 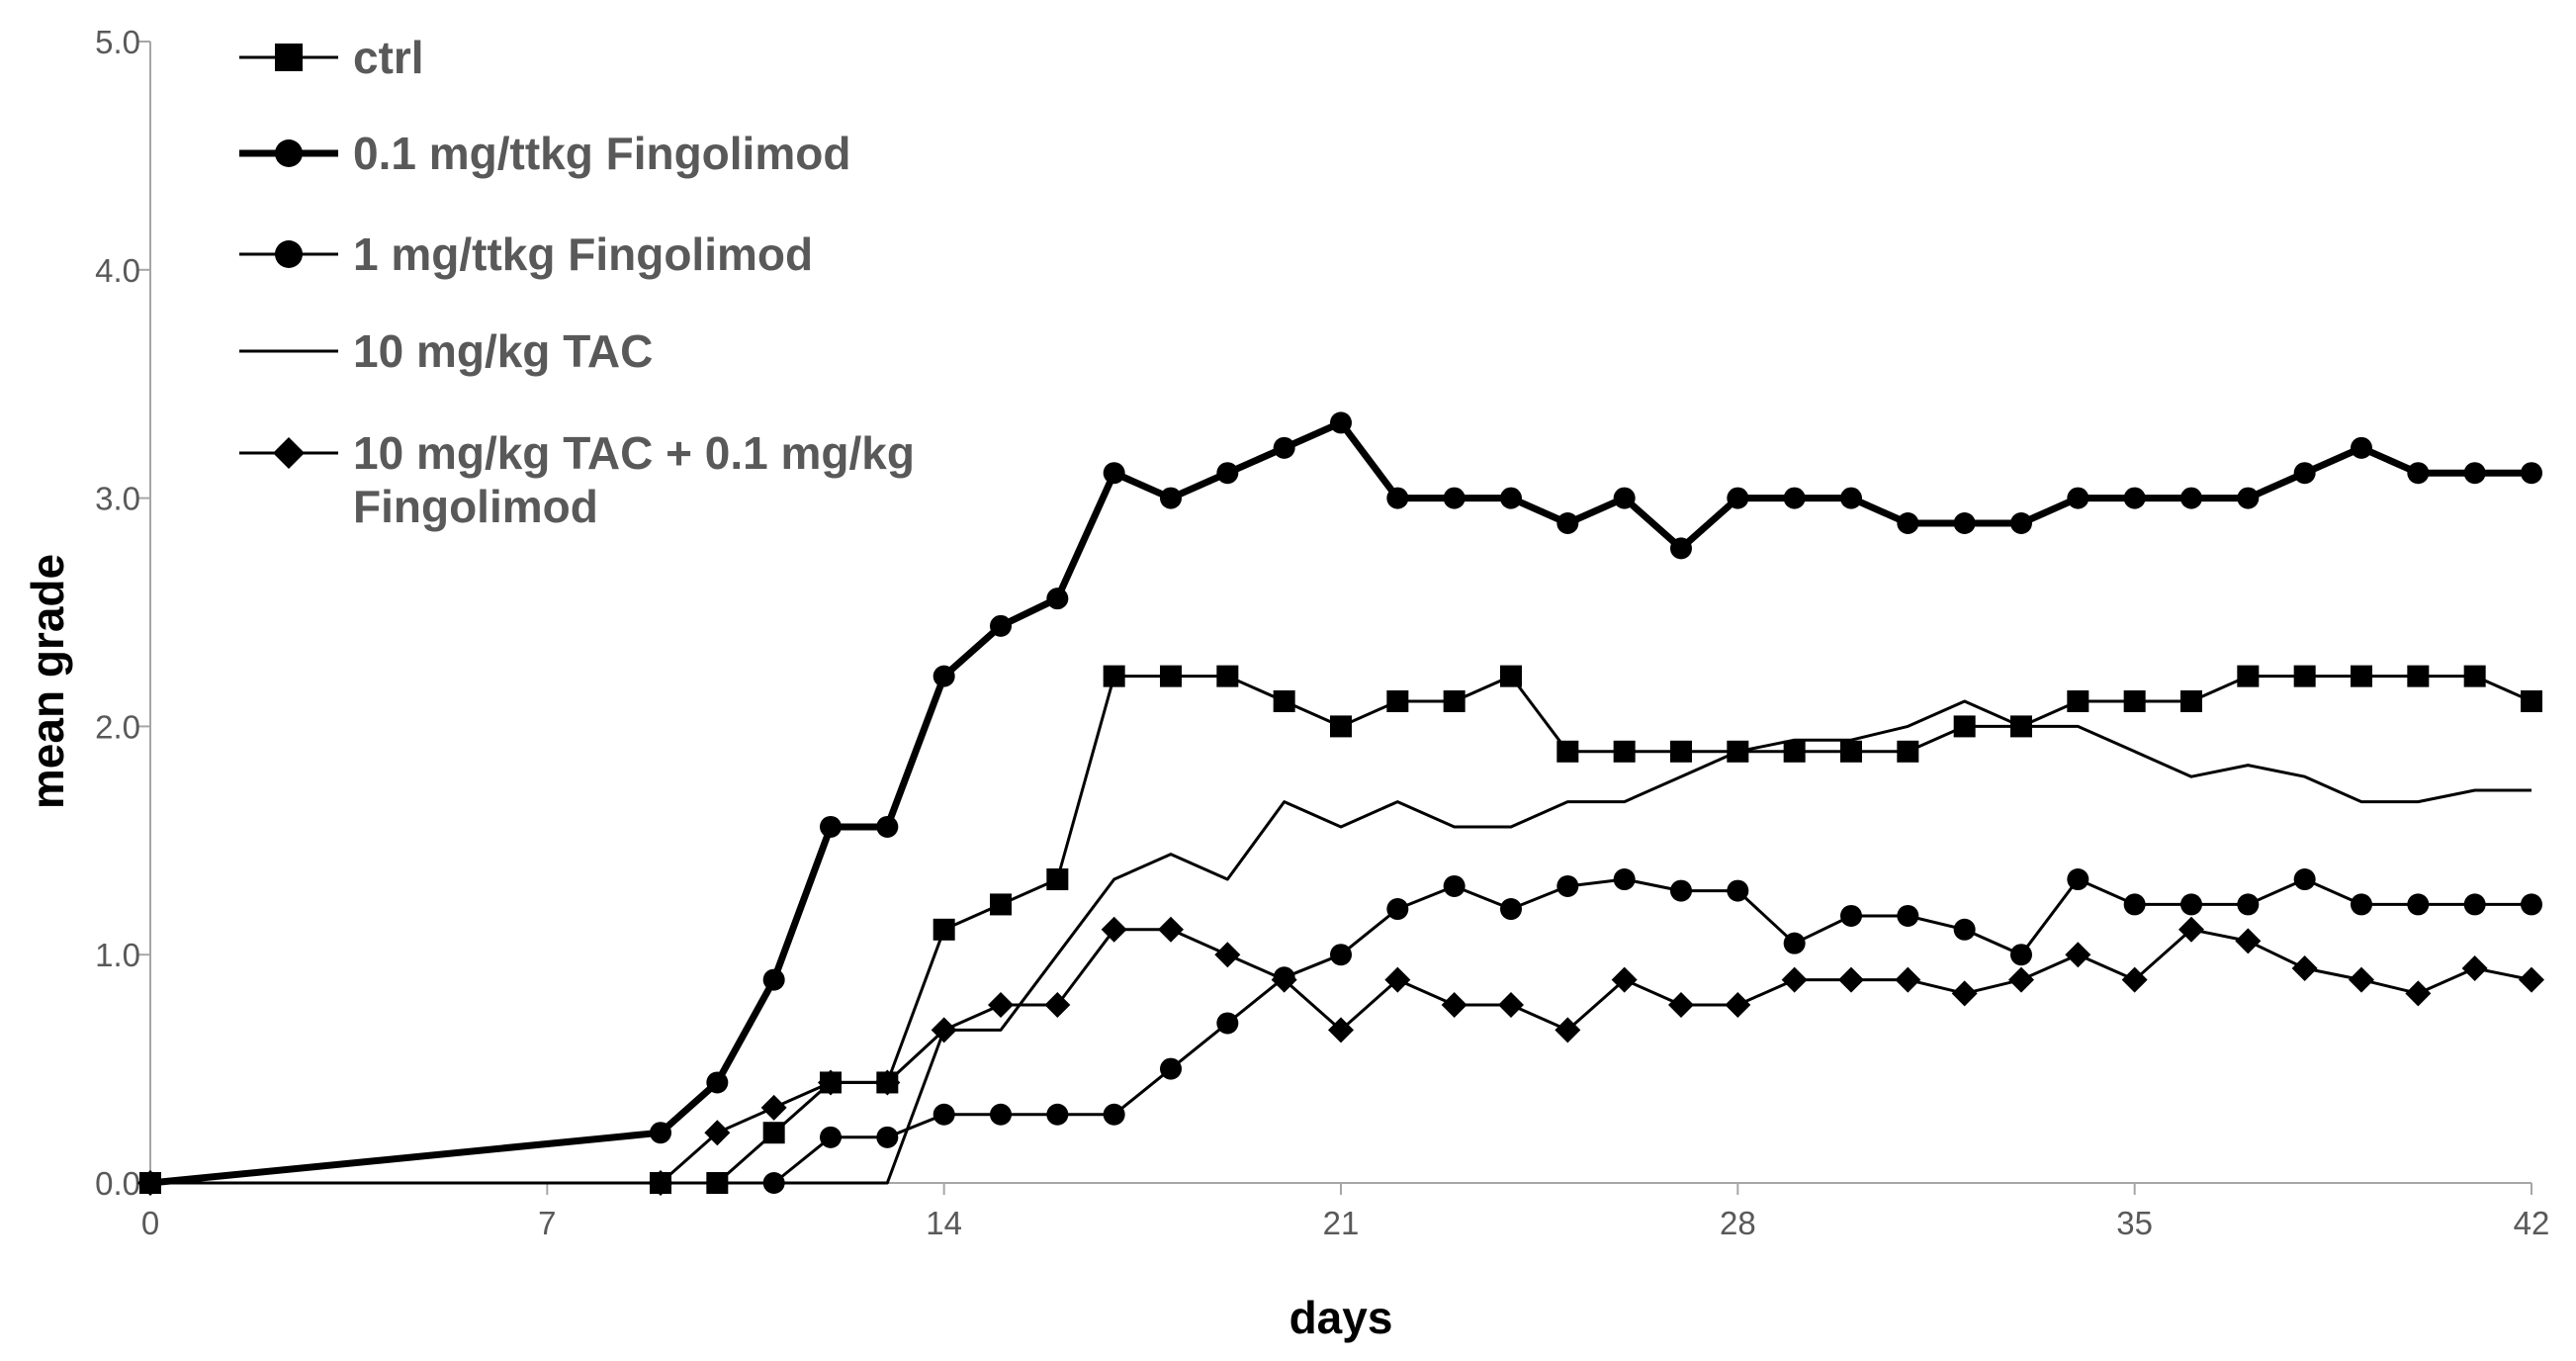 What do you see at coordinates (1341, 1223) in the screenshot?
I see `x-tick-label: 21` at bounding box center [1341, 1223].